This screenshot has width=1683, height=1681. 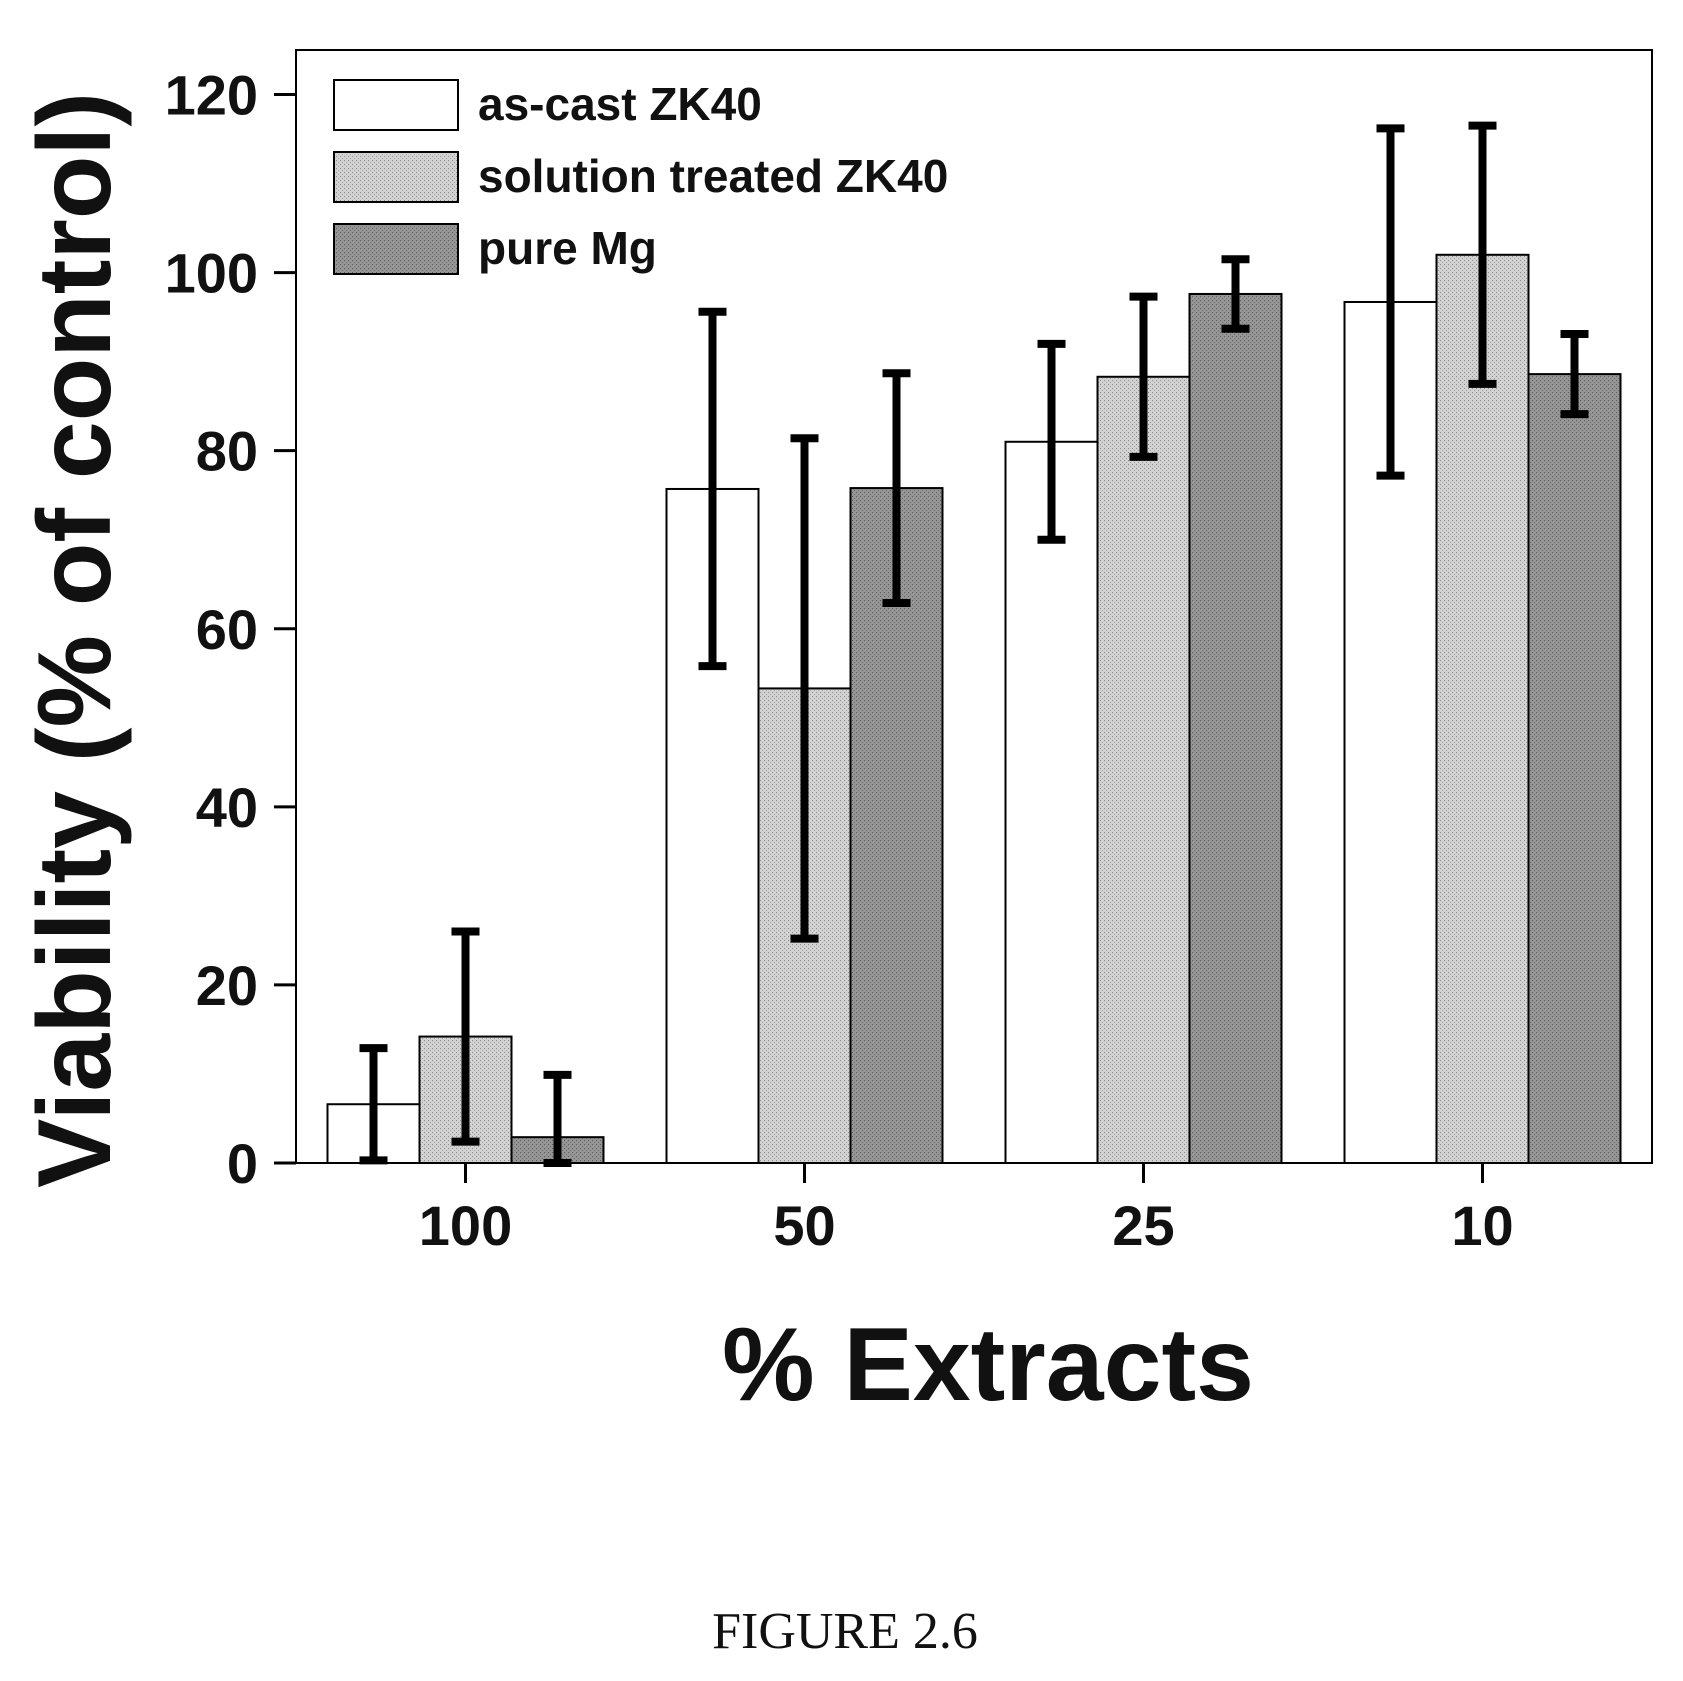 What do you see at coordinates (804, 1225) in the screenshot?
I see `x-tick-label: 50` at bounding box center [804, 1225].